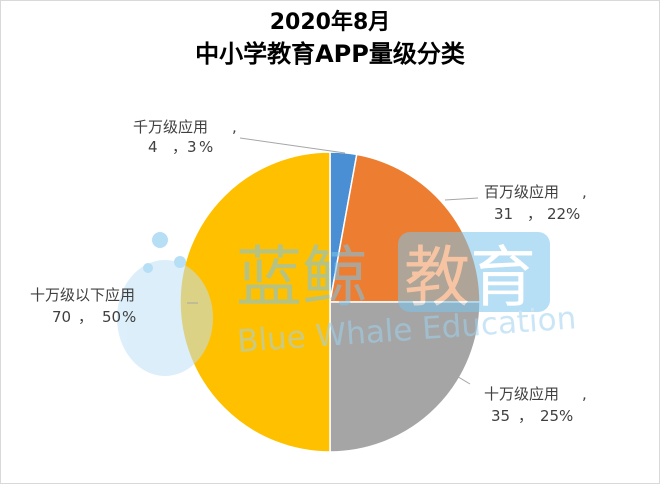 This screenshot has width=660, height=484. I want to click on slice-label-name: 十万级应用, so click(521, 394).